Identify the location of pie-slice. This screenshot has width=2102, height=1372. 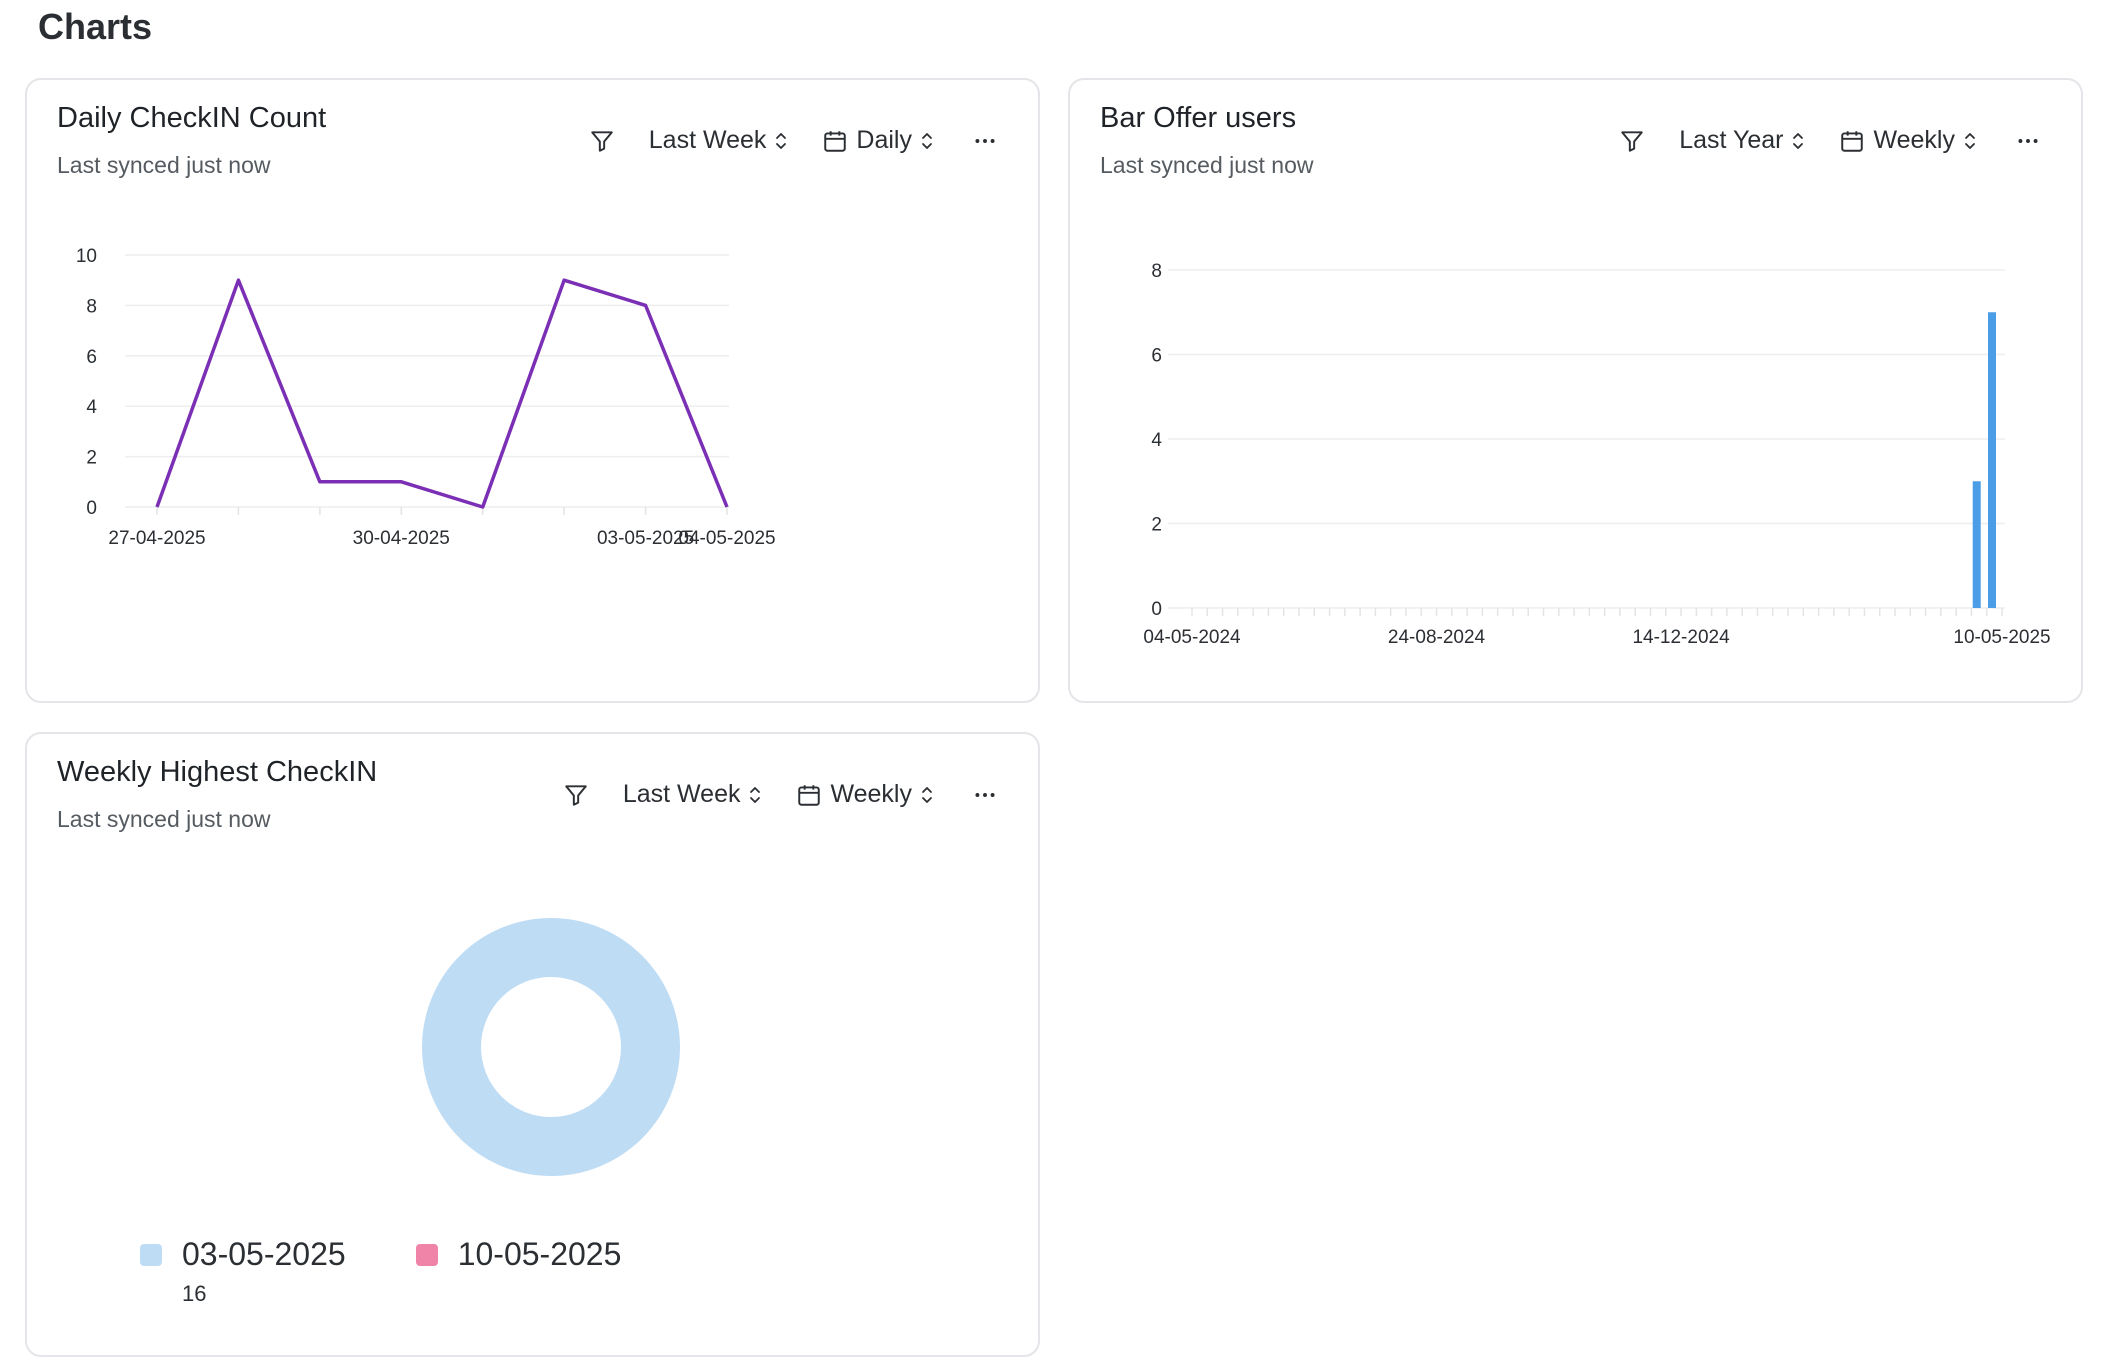
(551, 1047).